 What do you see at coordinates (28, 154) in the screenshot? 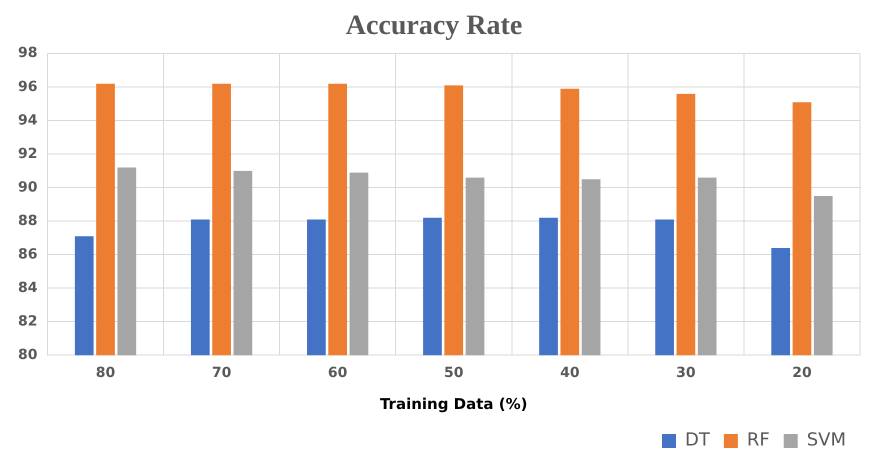
I see `y-tick-label: 92` at bounding box center [28, 154].